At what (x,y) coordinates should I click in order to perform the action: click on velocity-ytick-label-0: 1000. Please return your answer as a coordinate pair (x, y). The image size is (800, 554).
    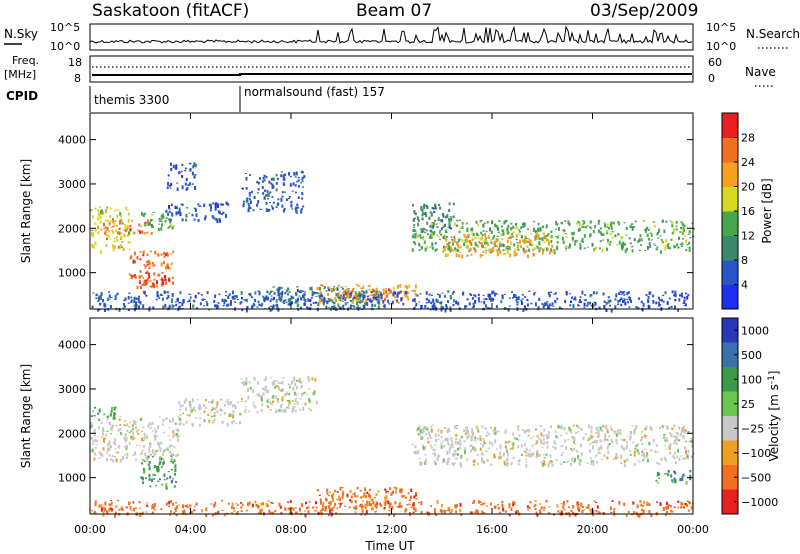
    Looking at the image, I should click on (72, 478).